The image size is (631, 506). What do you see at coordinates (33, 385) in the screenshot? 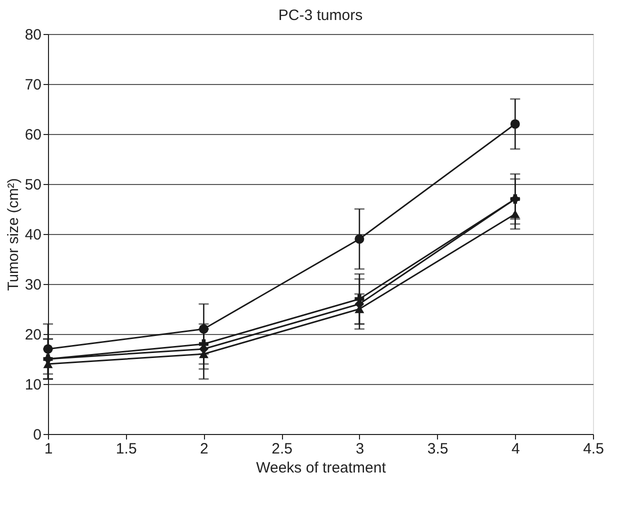
I see `y-tick-label: 10` at bounding box center [33, 385].